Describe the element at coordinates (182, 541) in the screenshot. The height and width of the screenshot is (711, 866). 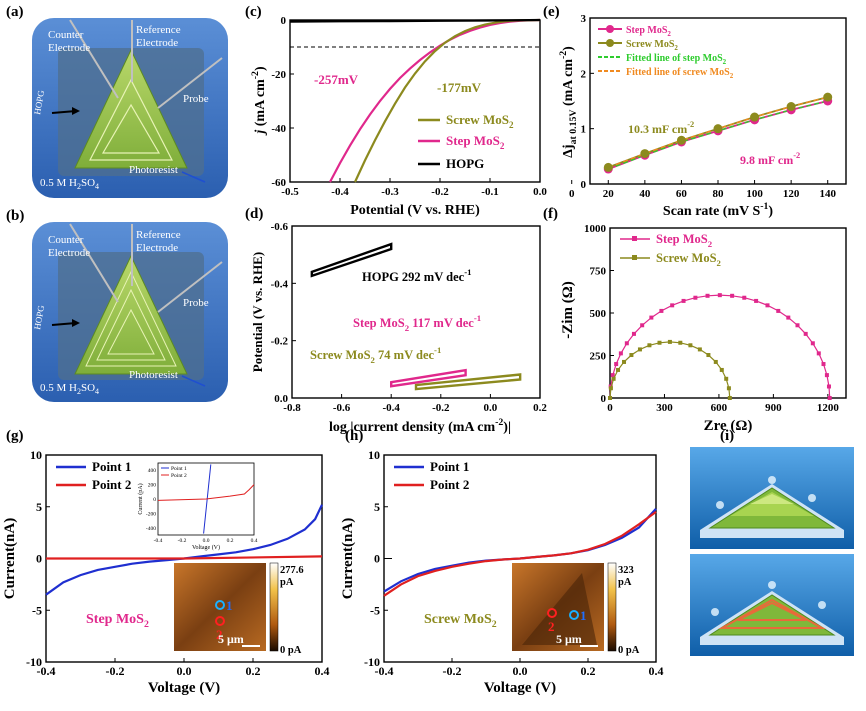
I see `inset-x-tick-label: -0.2` at that location.